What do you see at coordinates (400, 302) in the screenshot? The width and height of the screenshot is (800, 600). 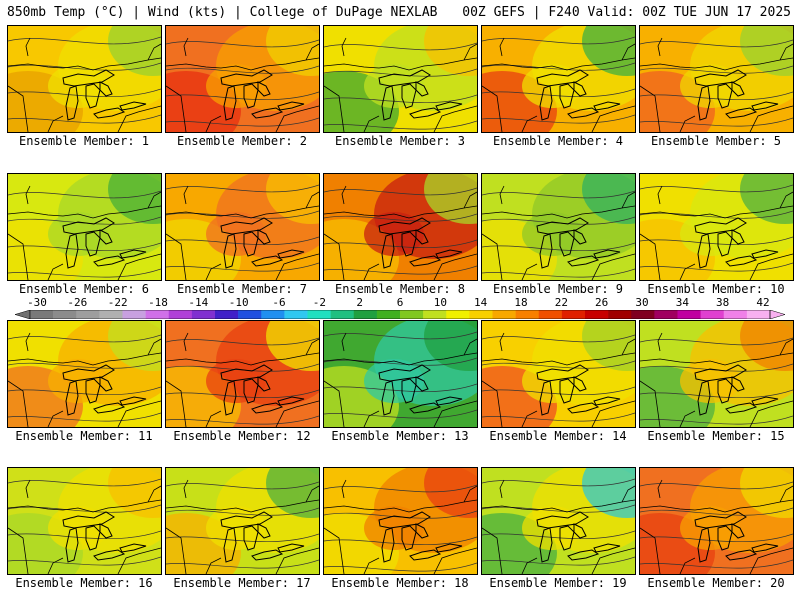 I see `colorbar-tick-label: 6` at bounding box center [400, 302].